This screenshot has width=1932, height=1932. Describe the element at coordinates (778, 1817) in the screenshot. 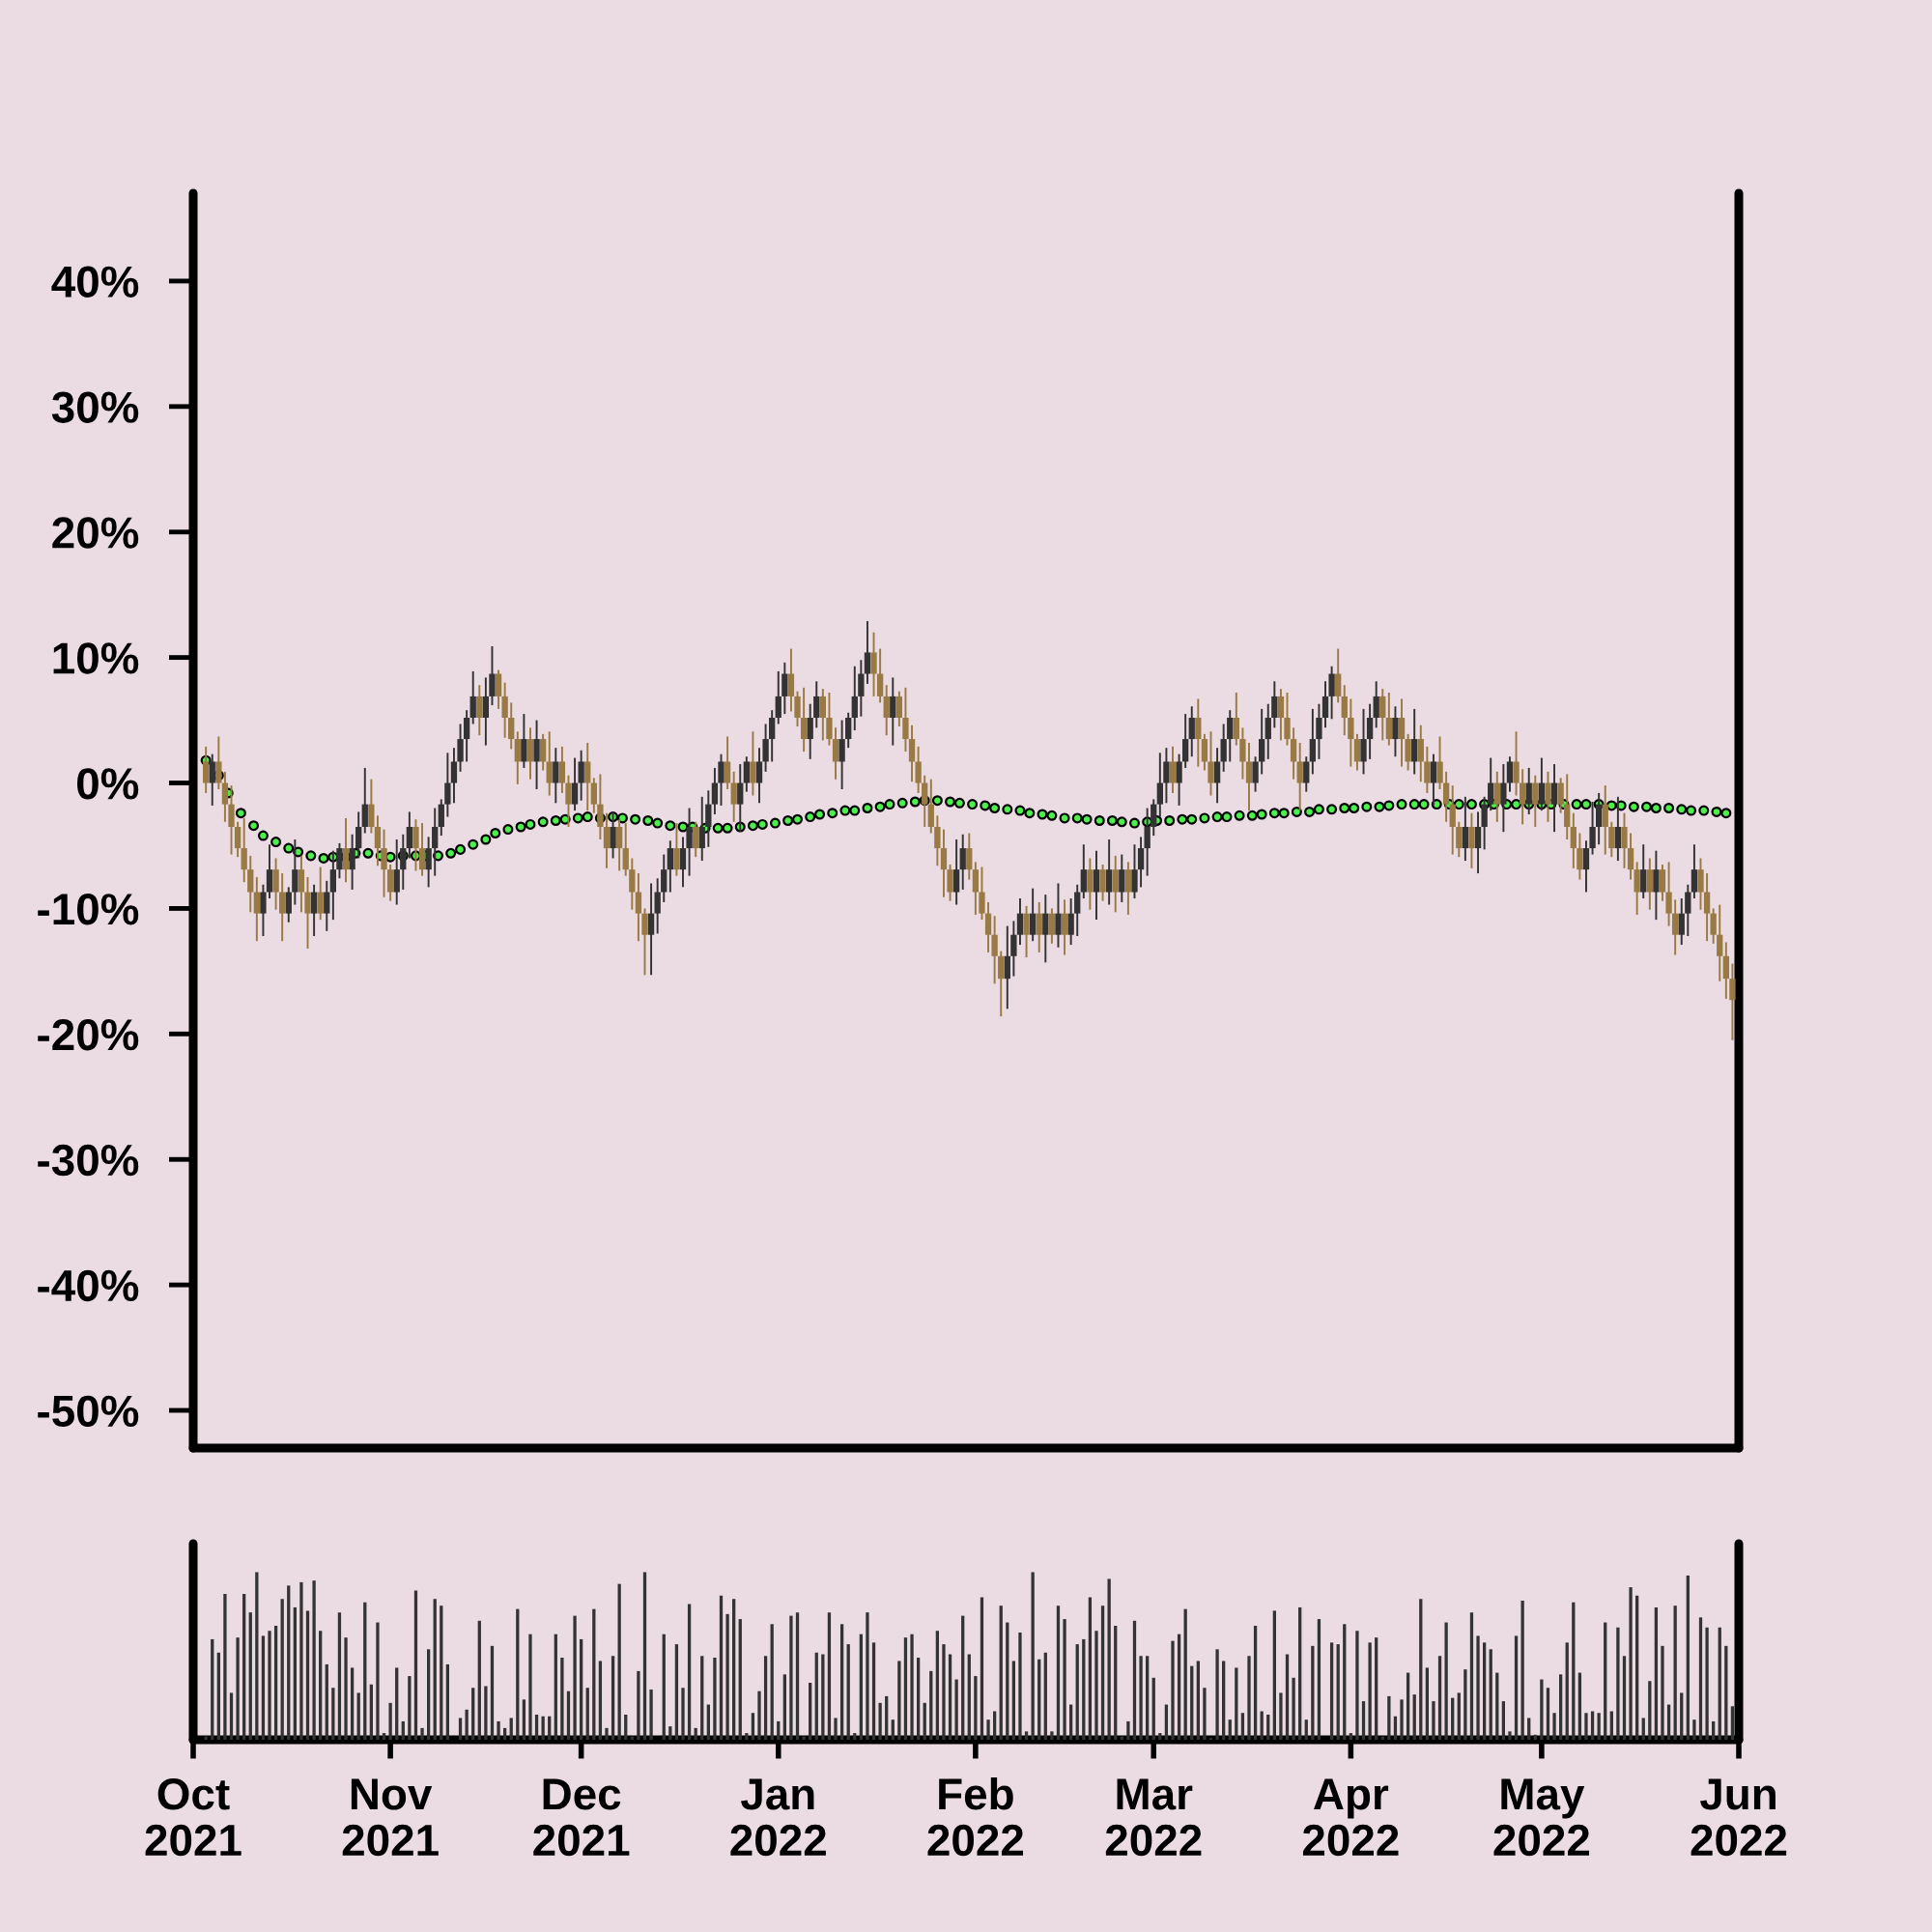

I see `x-tick-label: Jan 2022` at that location.